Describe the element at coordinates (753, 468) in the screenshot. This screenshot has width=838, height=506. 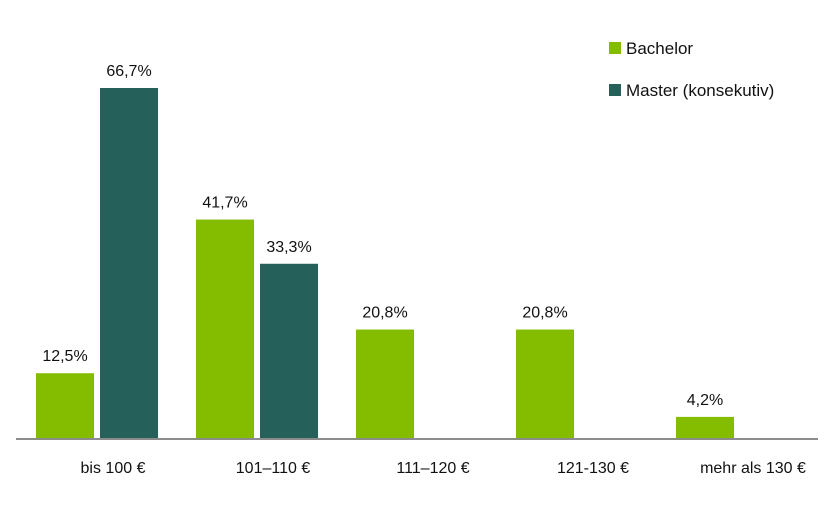
I see `x-tick-label-5: mehr als 130 €` at that location.